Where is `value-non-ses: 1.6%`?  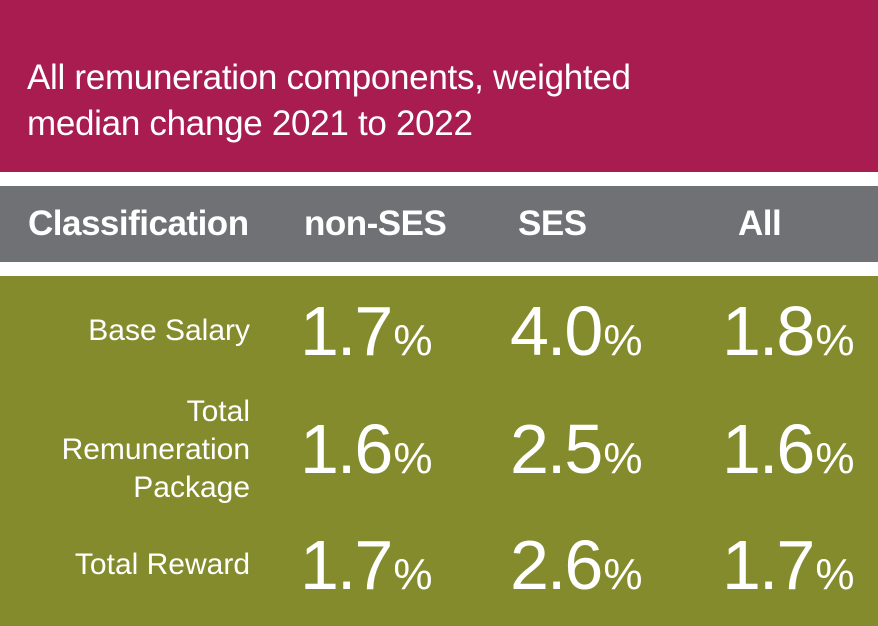
value-non-ses: 1.6% is located at coordinates (366, 449).